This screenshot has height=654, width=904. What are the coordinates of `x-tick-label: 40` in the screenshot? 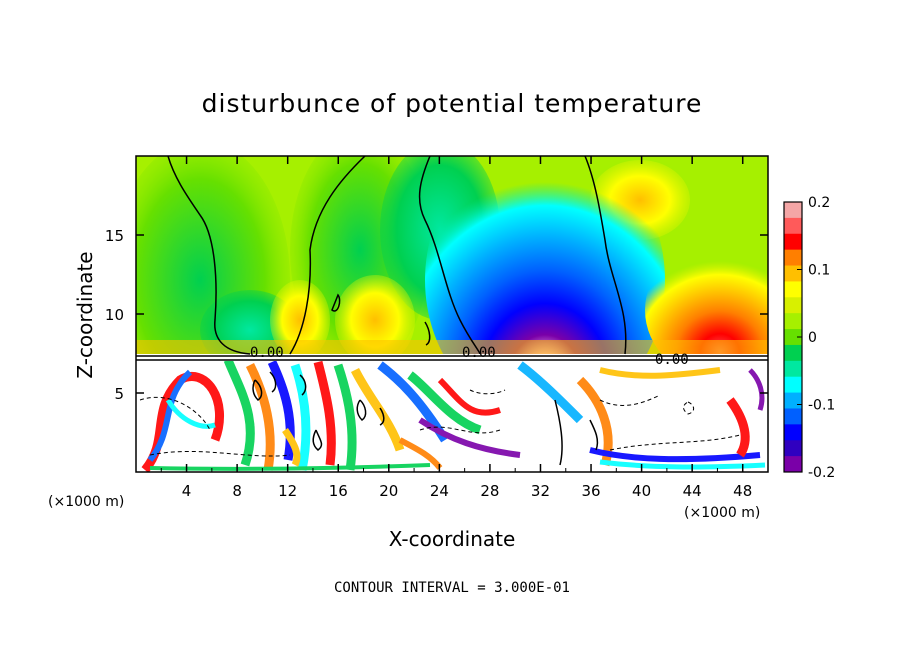 It's located at (641, 491).